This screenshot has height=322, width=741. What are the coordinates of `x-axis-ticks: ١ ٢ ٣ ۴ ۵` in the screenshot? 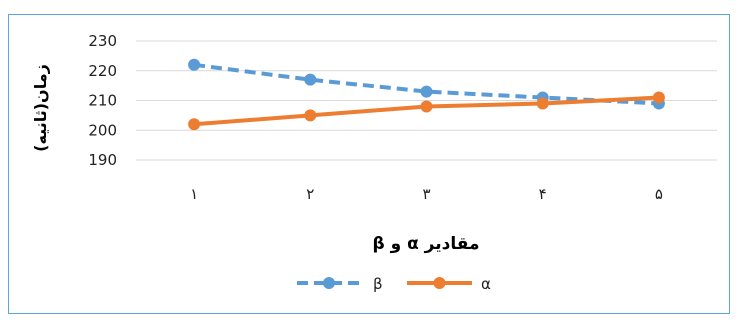 It's located at (426, 194).